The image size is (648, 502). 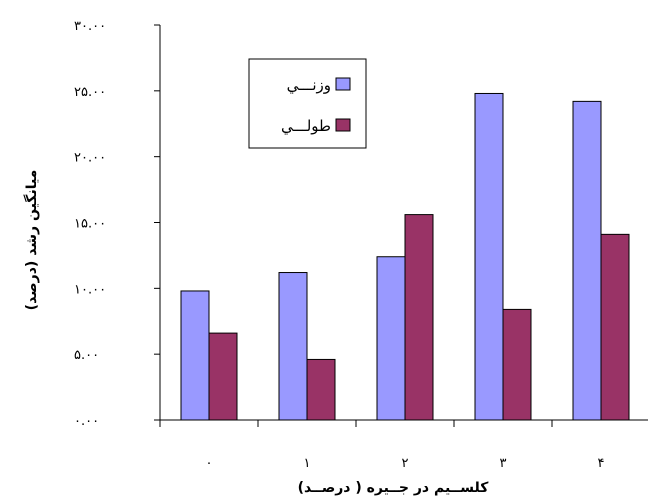 What do you see at coordinates (209, 463) in the screenshot?
I see `x-tick-label: ۰` at bounding box center [209, 463].